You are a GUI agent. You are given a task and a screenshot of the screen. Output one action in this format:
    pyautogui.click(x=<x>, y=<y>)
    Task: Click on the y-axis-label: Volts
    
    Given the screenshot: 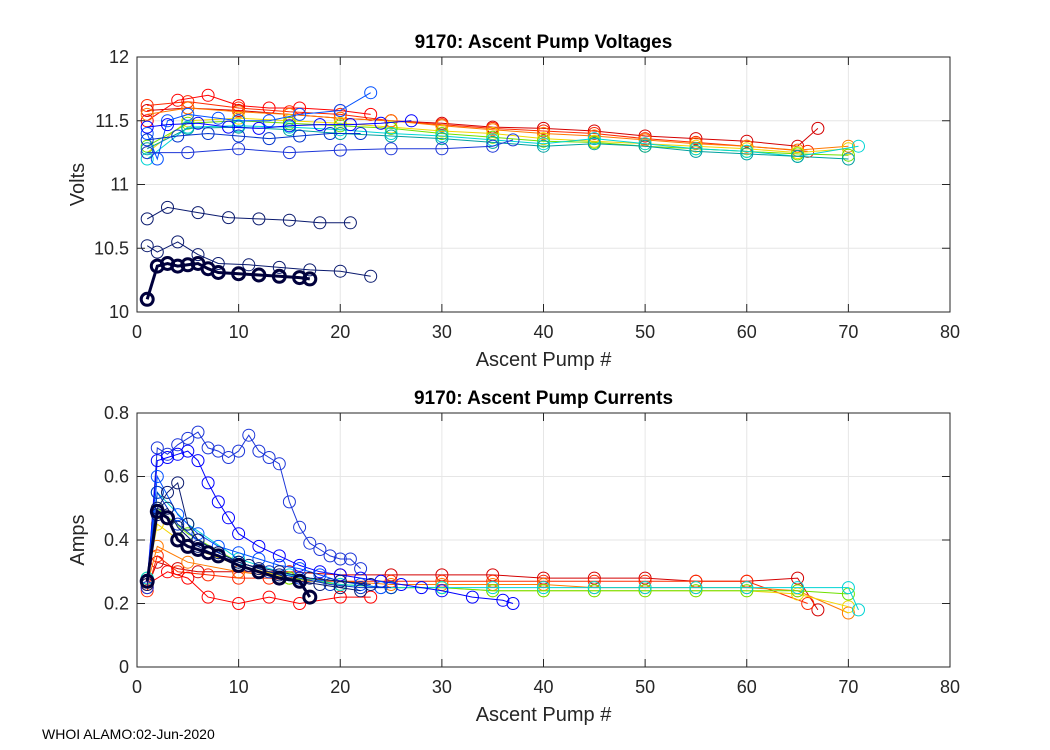 What is the action you would take?
    pyautogui.click(x=78, y=184)
    